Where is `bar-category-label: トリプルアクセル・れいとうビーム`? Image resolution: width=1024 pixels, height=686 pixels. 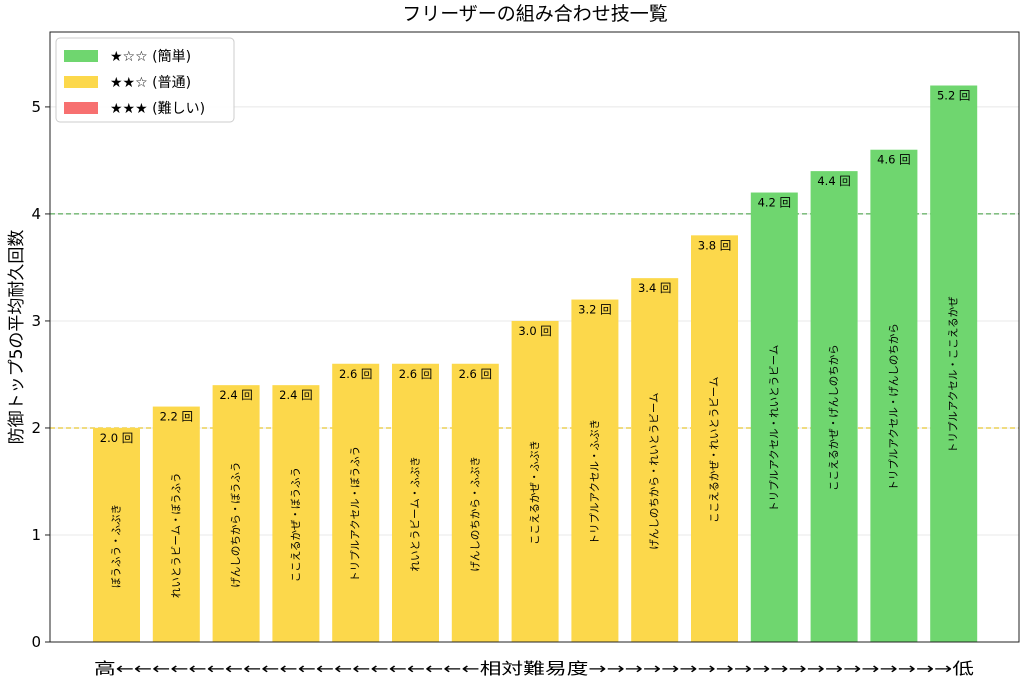 bar-category-label: トリプルアクセル・れいとうビーム is located at coordinates (774, 428).